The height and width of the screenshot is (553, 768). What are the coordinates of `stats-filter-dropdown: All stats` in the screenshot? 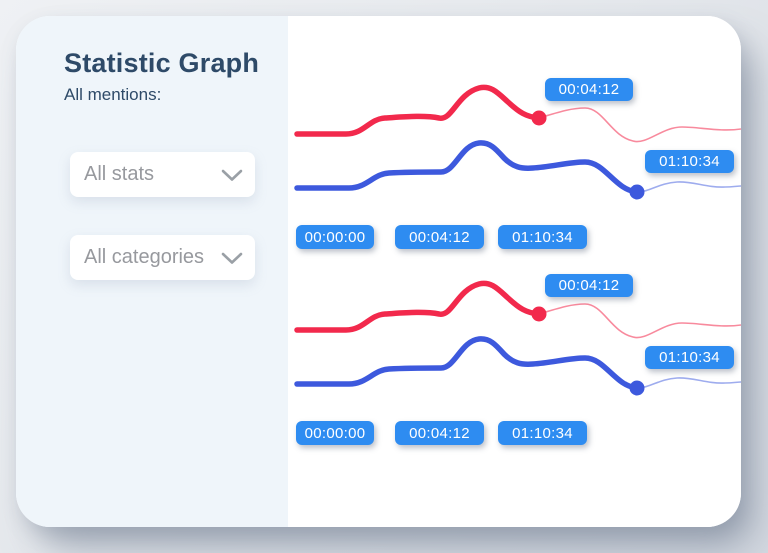 It's located at (162, 174).